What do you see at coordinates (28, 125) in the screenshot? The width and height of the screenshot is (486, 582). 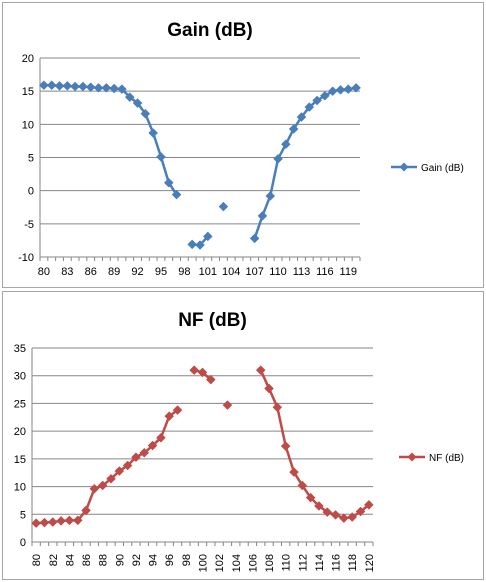 I see `gain-y-tick-label: 10` at bounding box center [28, 125].